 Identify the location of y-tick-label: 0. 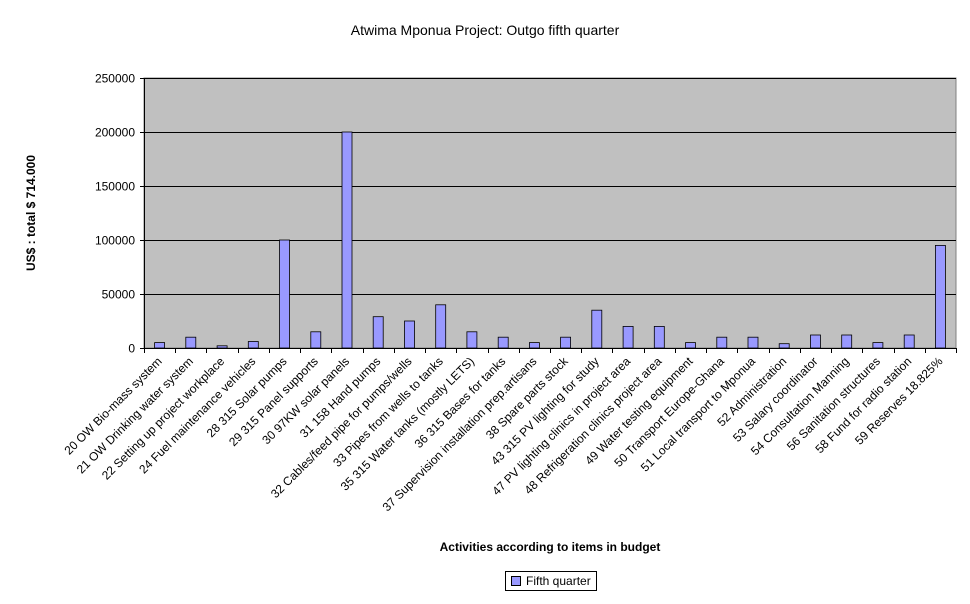
(131, 349).